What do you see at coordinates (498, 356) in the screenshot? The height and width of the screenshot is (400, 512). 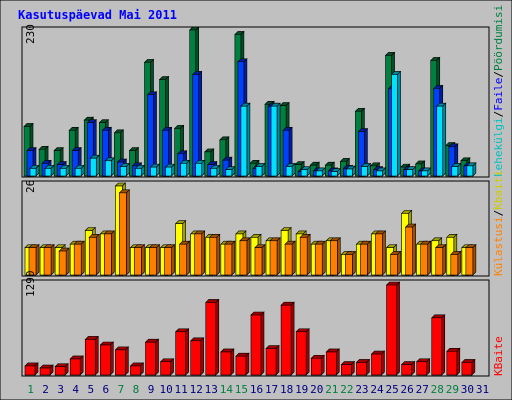 I see `right-label-kbytes: KBaite` at bounding box center [498, 356].